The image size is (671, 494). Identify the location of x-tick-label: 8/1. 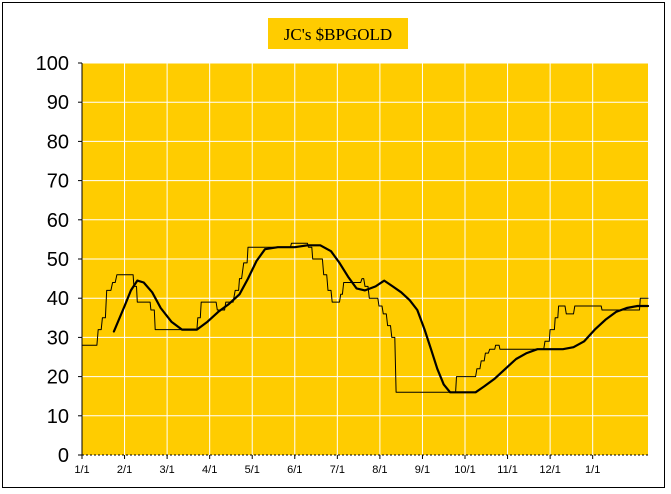
(379, 470).